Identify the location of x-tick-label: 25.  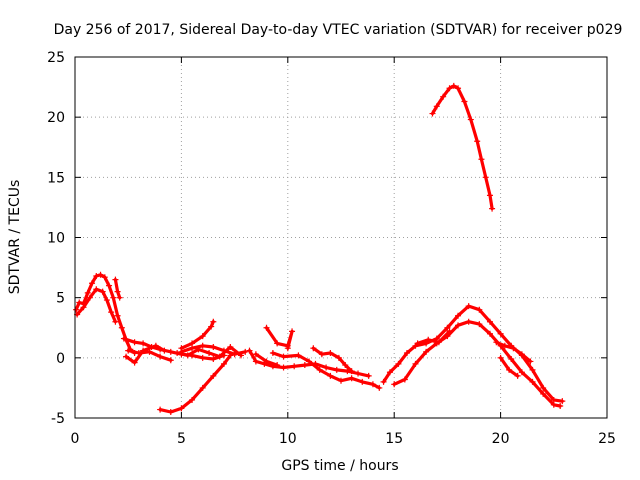
(607, 439).